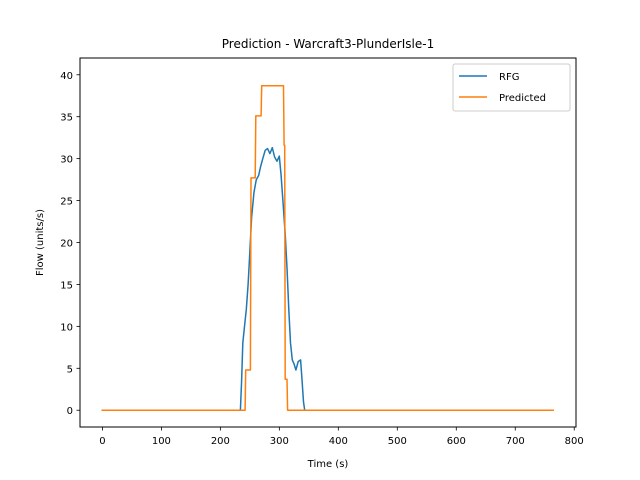 Image resolution: width=640 pixels, height=480 pixels. Describe the element at coordinates (66, 76) in the screenshot. I see `y-tick-label: 40` at that location.